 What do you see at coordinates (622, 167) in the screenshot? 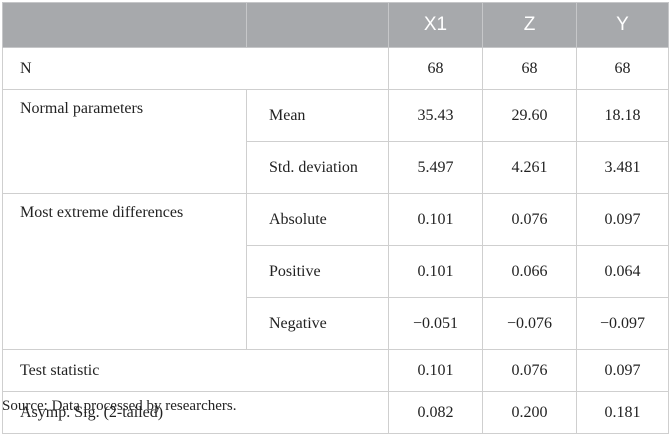
I see `cell-value: 3.481` at bounding box center [622, 167].